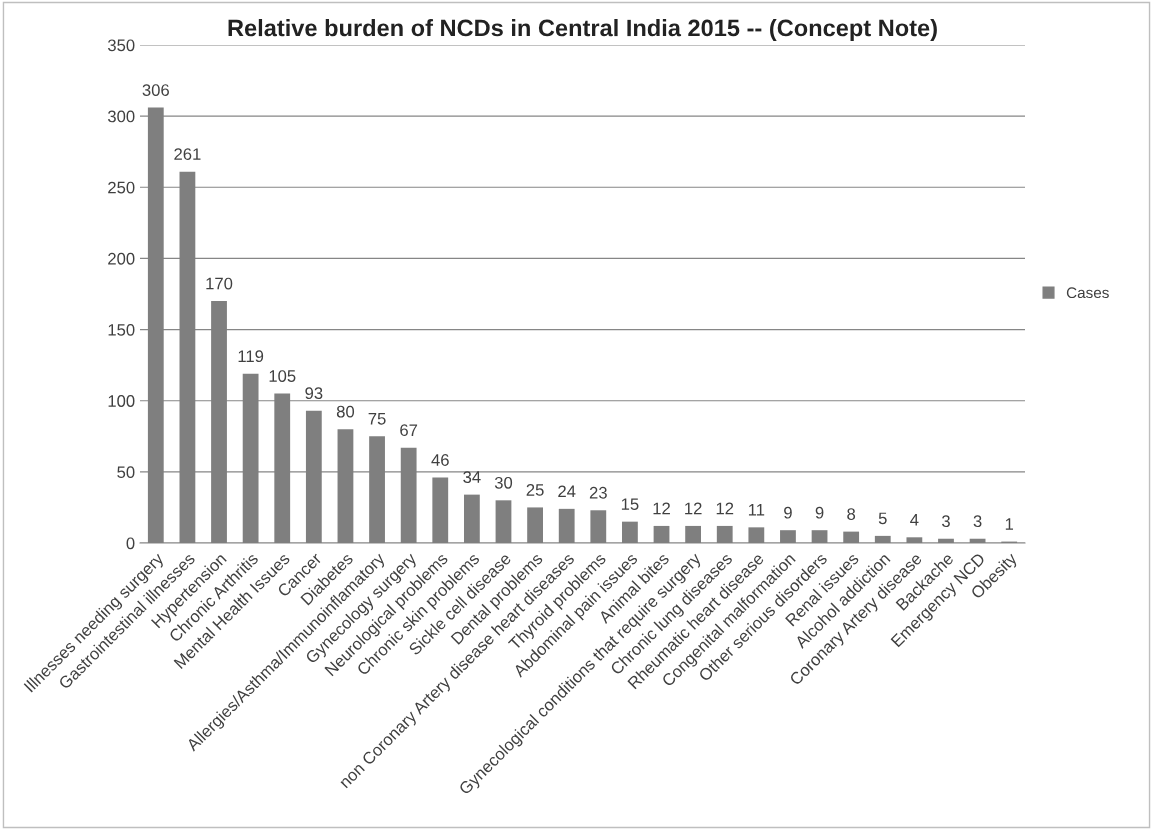 This screenshot has width=1153, height=830. What do you see at coordinates (126, 472) in the screenshot?
I see `y-tick-label: 50` at bounding box center [126, 472].